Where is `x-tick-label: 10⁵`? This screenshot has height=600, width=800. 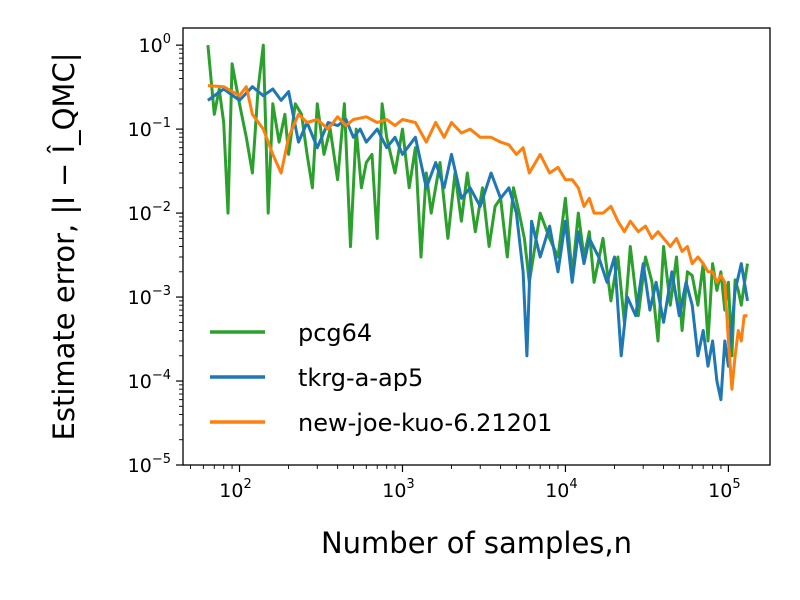 x-tick-label: 10⁵ is located at coordinates (724, 489).